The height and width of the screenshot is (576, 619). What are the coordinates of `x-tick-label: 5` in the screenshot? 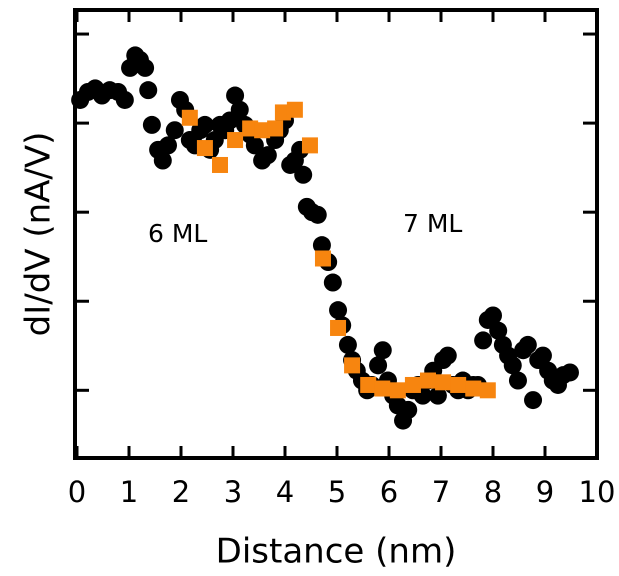 It's located at (337, 492).